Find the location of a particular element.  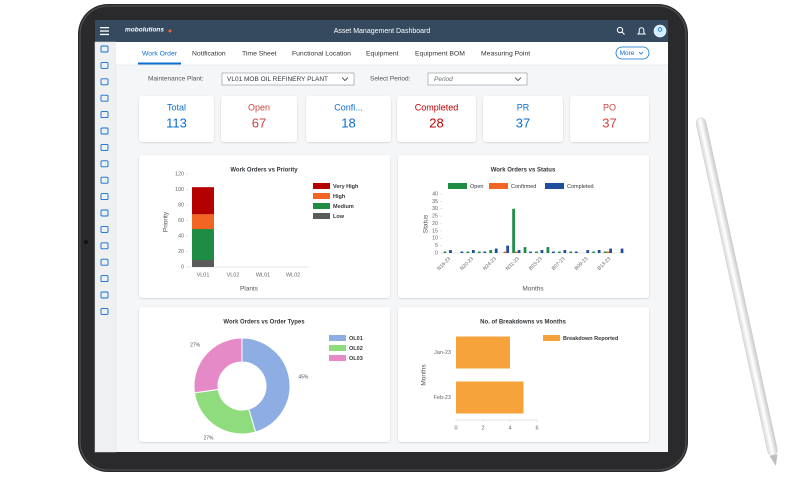

tab: Functional Location is located at coordinates (321, 53).